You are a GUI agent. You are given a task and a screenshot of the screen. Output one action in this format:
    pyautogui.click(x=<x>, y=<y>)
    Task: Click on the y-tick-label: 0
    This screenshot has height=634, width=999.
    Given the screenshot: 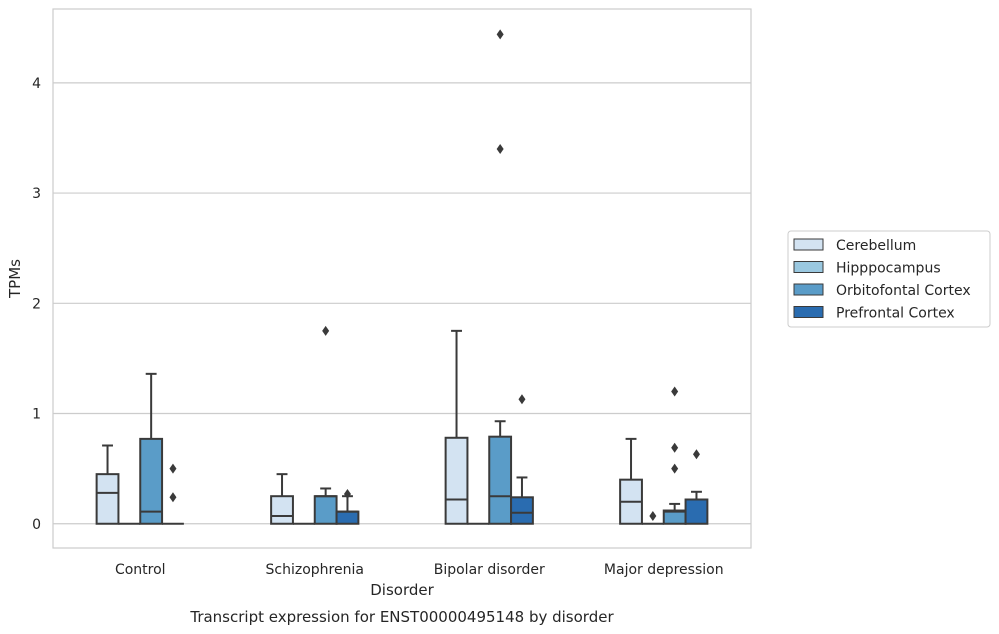 What is the action you would take?
    pyautogui.click(x=36, y=525)
    